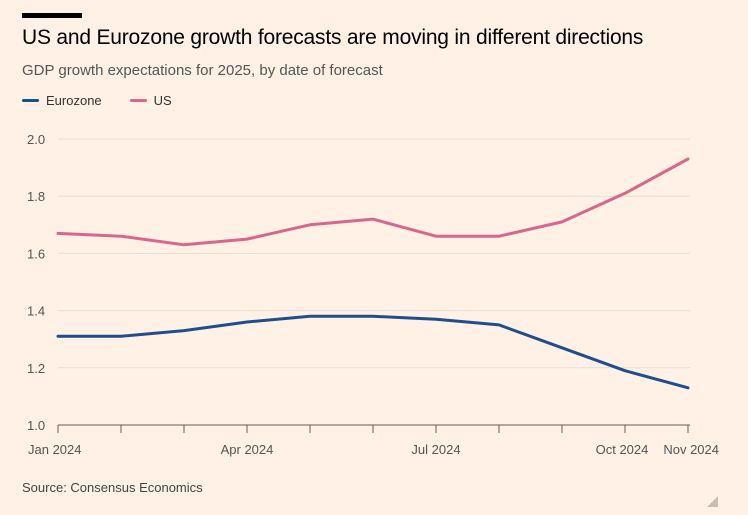  I want to click on x-tick-label: Nov 2024, so click(691, 449).